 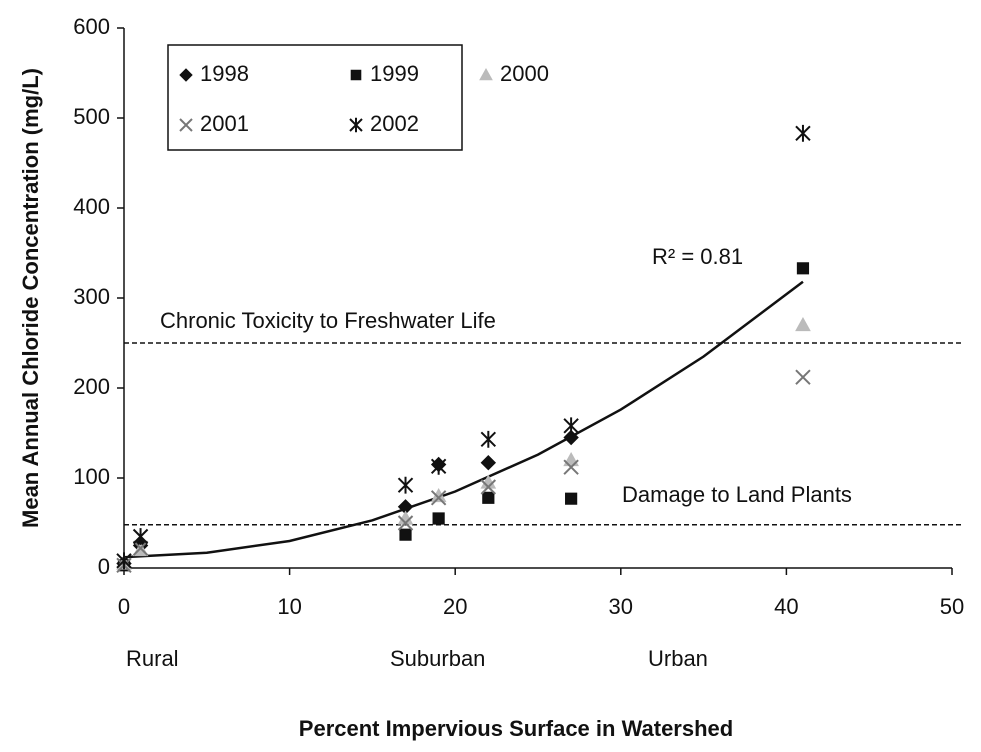 What do you see at coordinates (621, 606) in the screenshot?
I see `x-tick-label: 30` at bounding box center [621, 606].